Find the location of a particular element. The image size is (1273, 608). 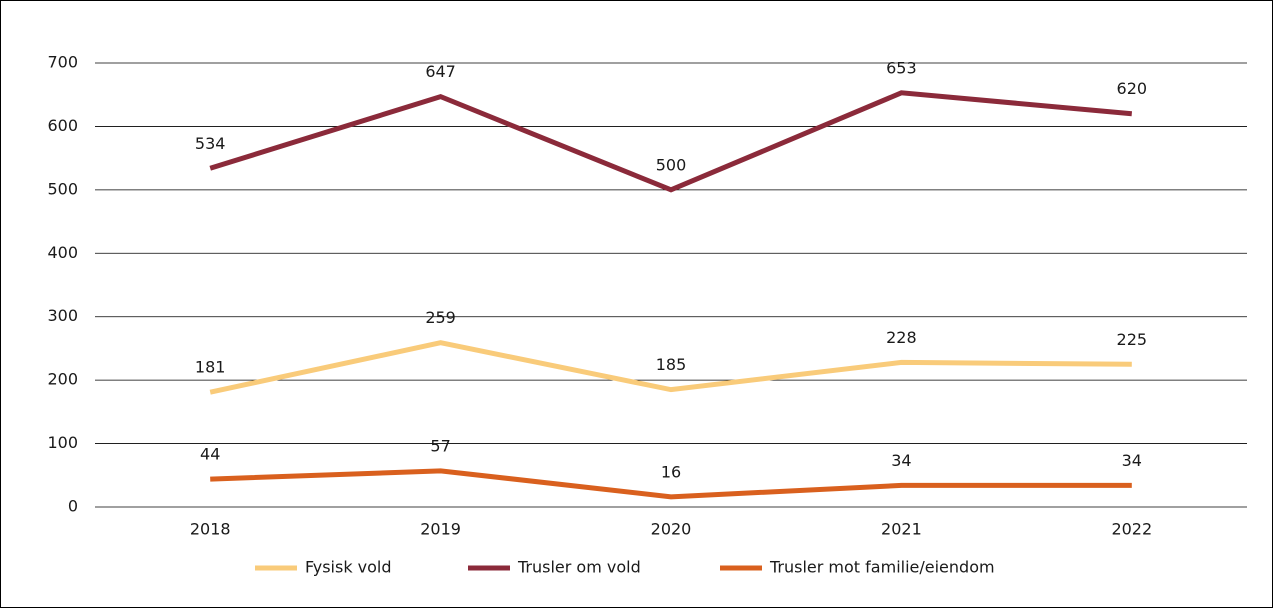

data-label: 16 is located at coordinates (671, 471).